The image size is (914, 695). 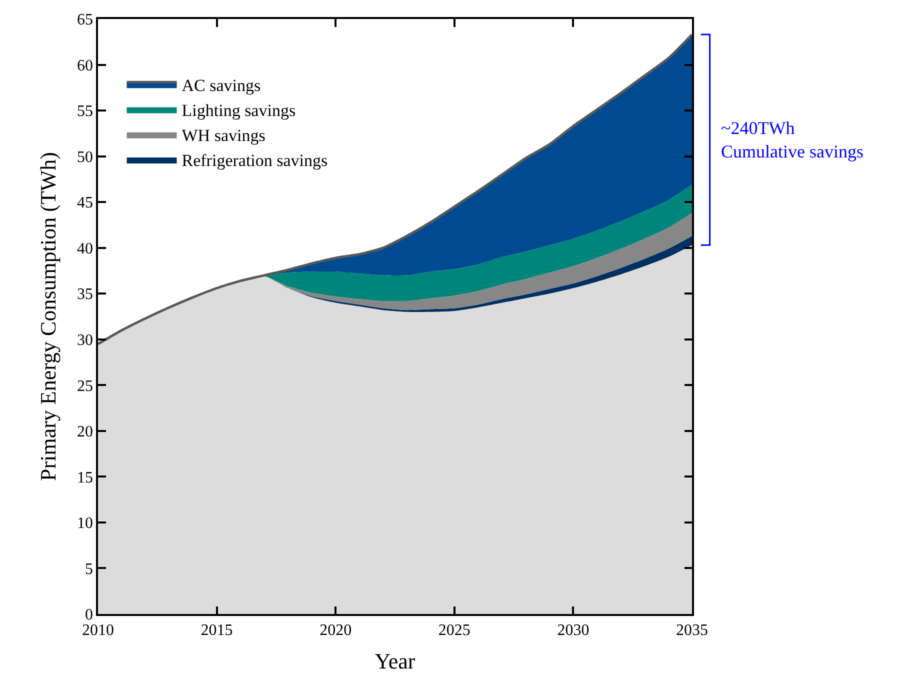 I want to click on y-tick-label: 15, so click(x=85, y=477).